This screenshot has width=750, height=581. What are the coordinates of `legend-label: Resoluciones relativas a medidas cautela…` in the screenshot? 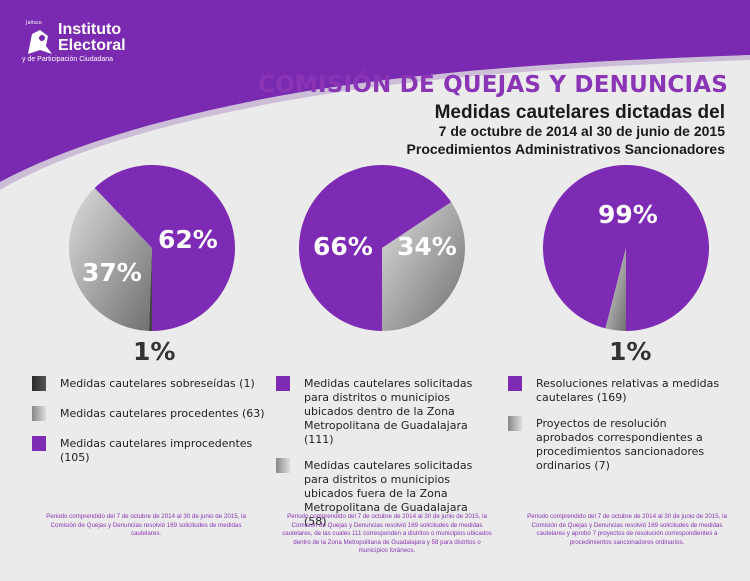 It's located at (628, 390).